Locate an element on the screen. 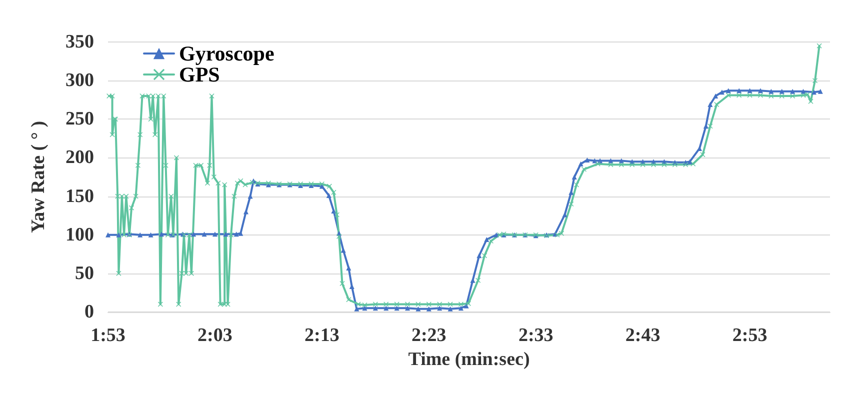 This screenshot has height=403, width=860. x-tick-label: 2:03 is located at coordinates (215, 335).